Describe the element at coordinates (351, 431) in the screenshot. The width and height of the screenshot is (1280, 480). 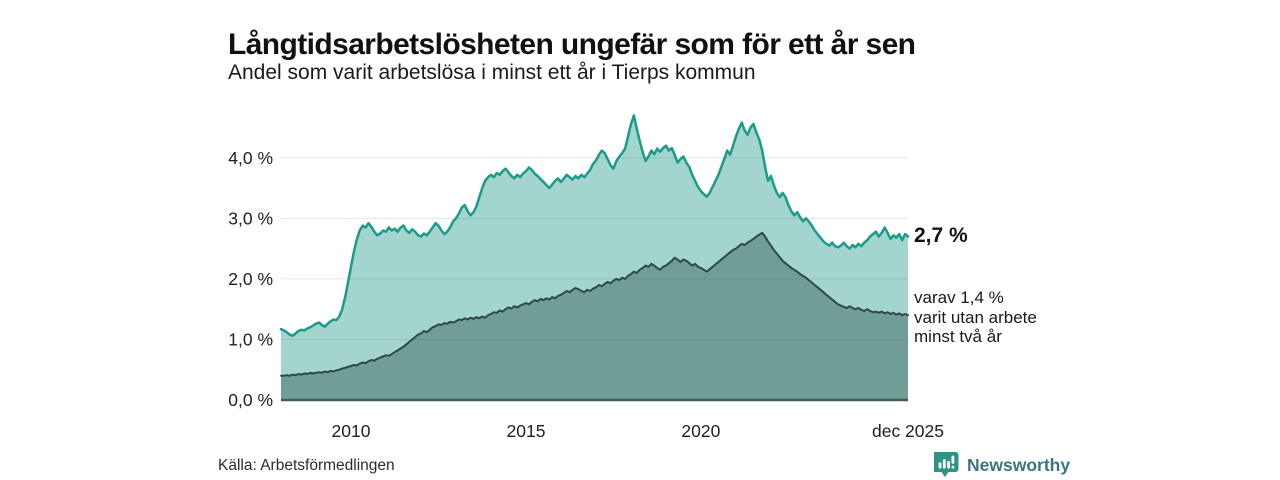
I see `x-tick-label: 2010` at that location.